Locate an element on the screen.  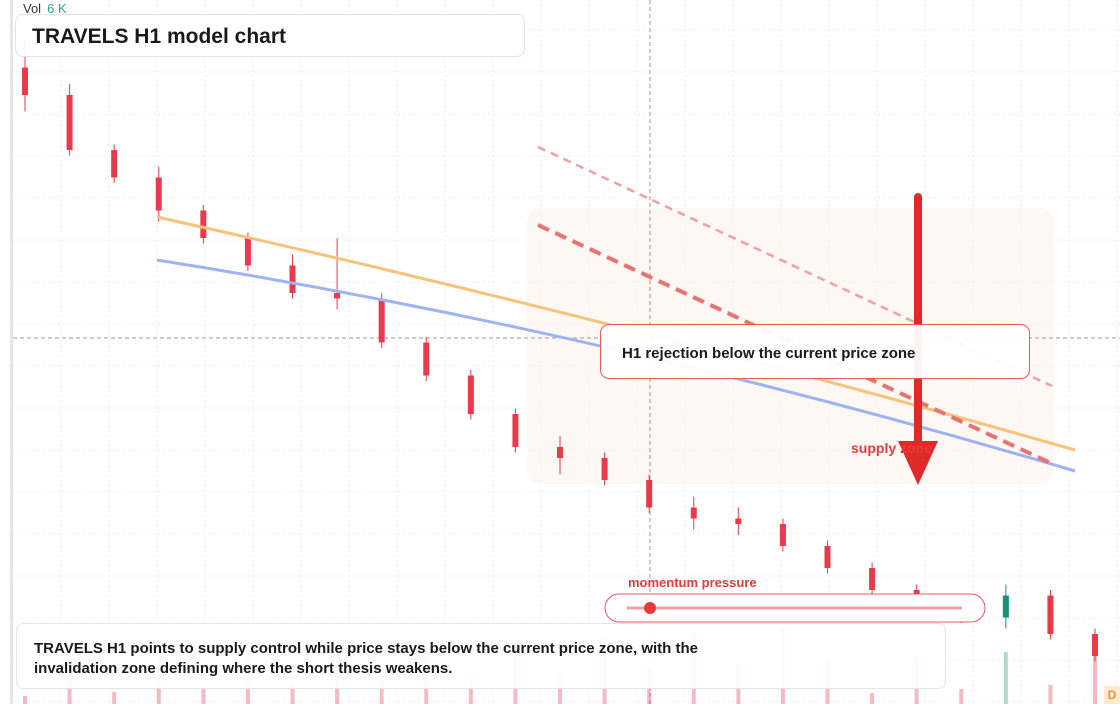
left-edge-bar is located at coordinates (11, 352).